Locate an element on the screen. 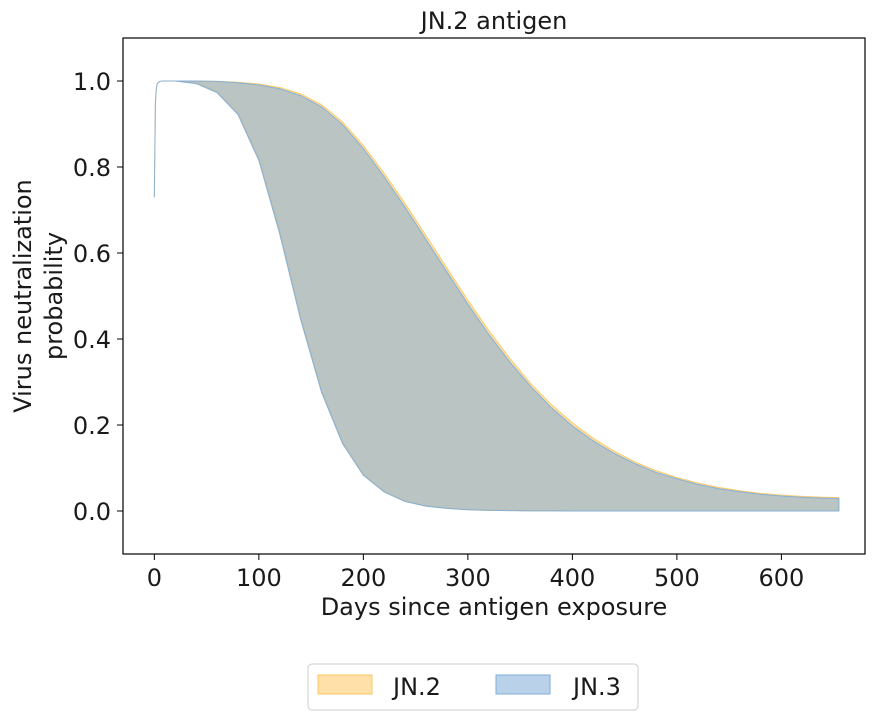 This screenshot has width=876, height=720. y-tick-label: 0.2 is located at coordinates (92, 426).